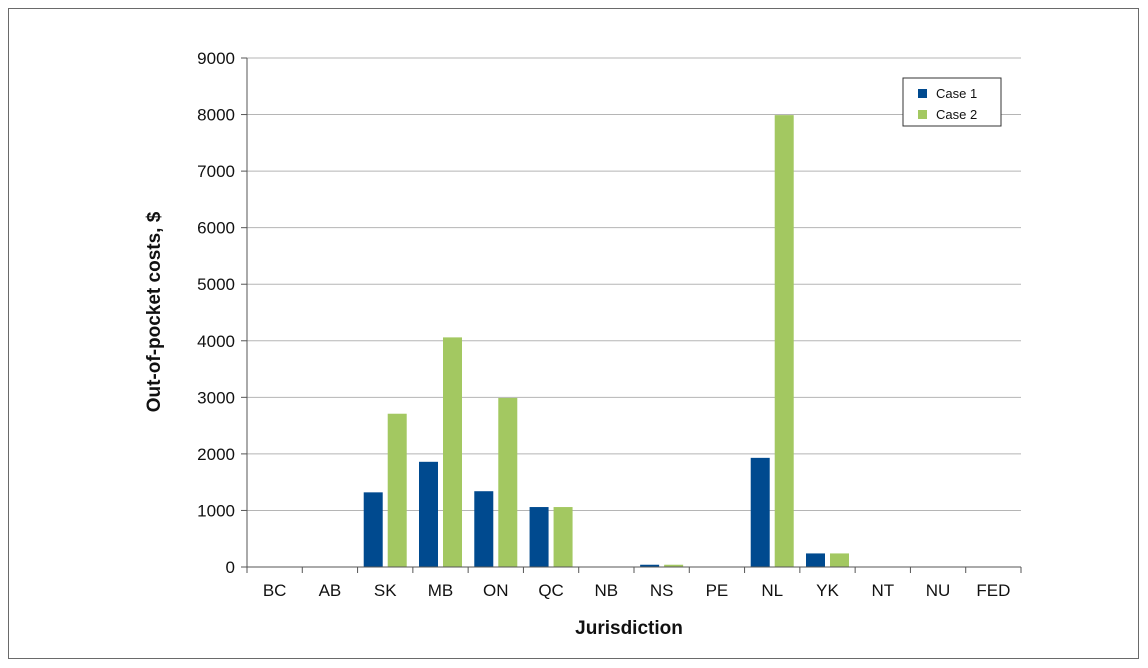 The height and width of the screenshot is (668, 1148). What do you see at coordinates (428, 514) in the screenshot?
I see `bar-case-1-mb` at bounding box center [428, 514].